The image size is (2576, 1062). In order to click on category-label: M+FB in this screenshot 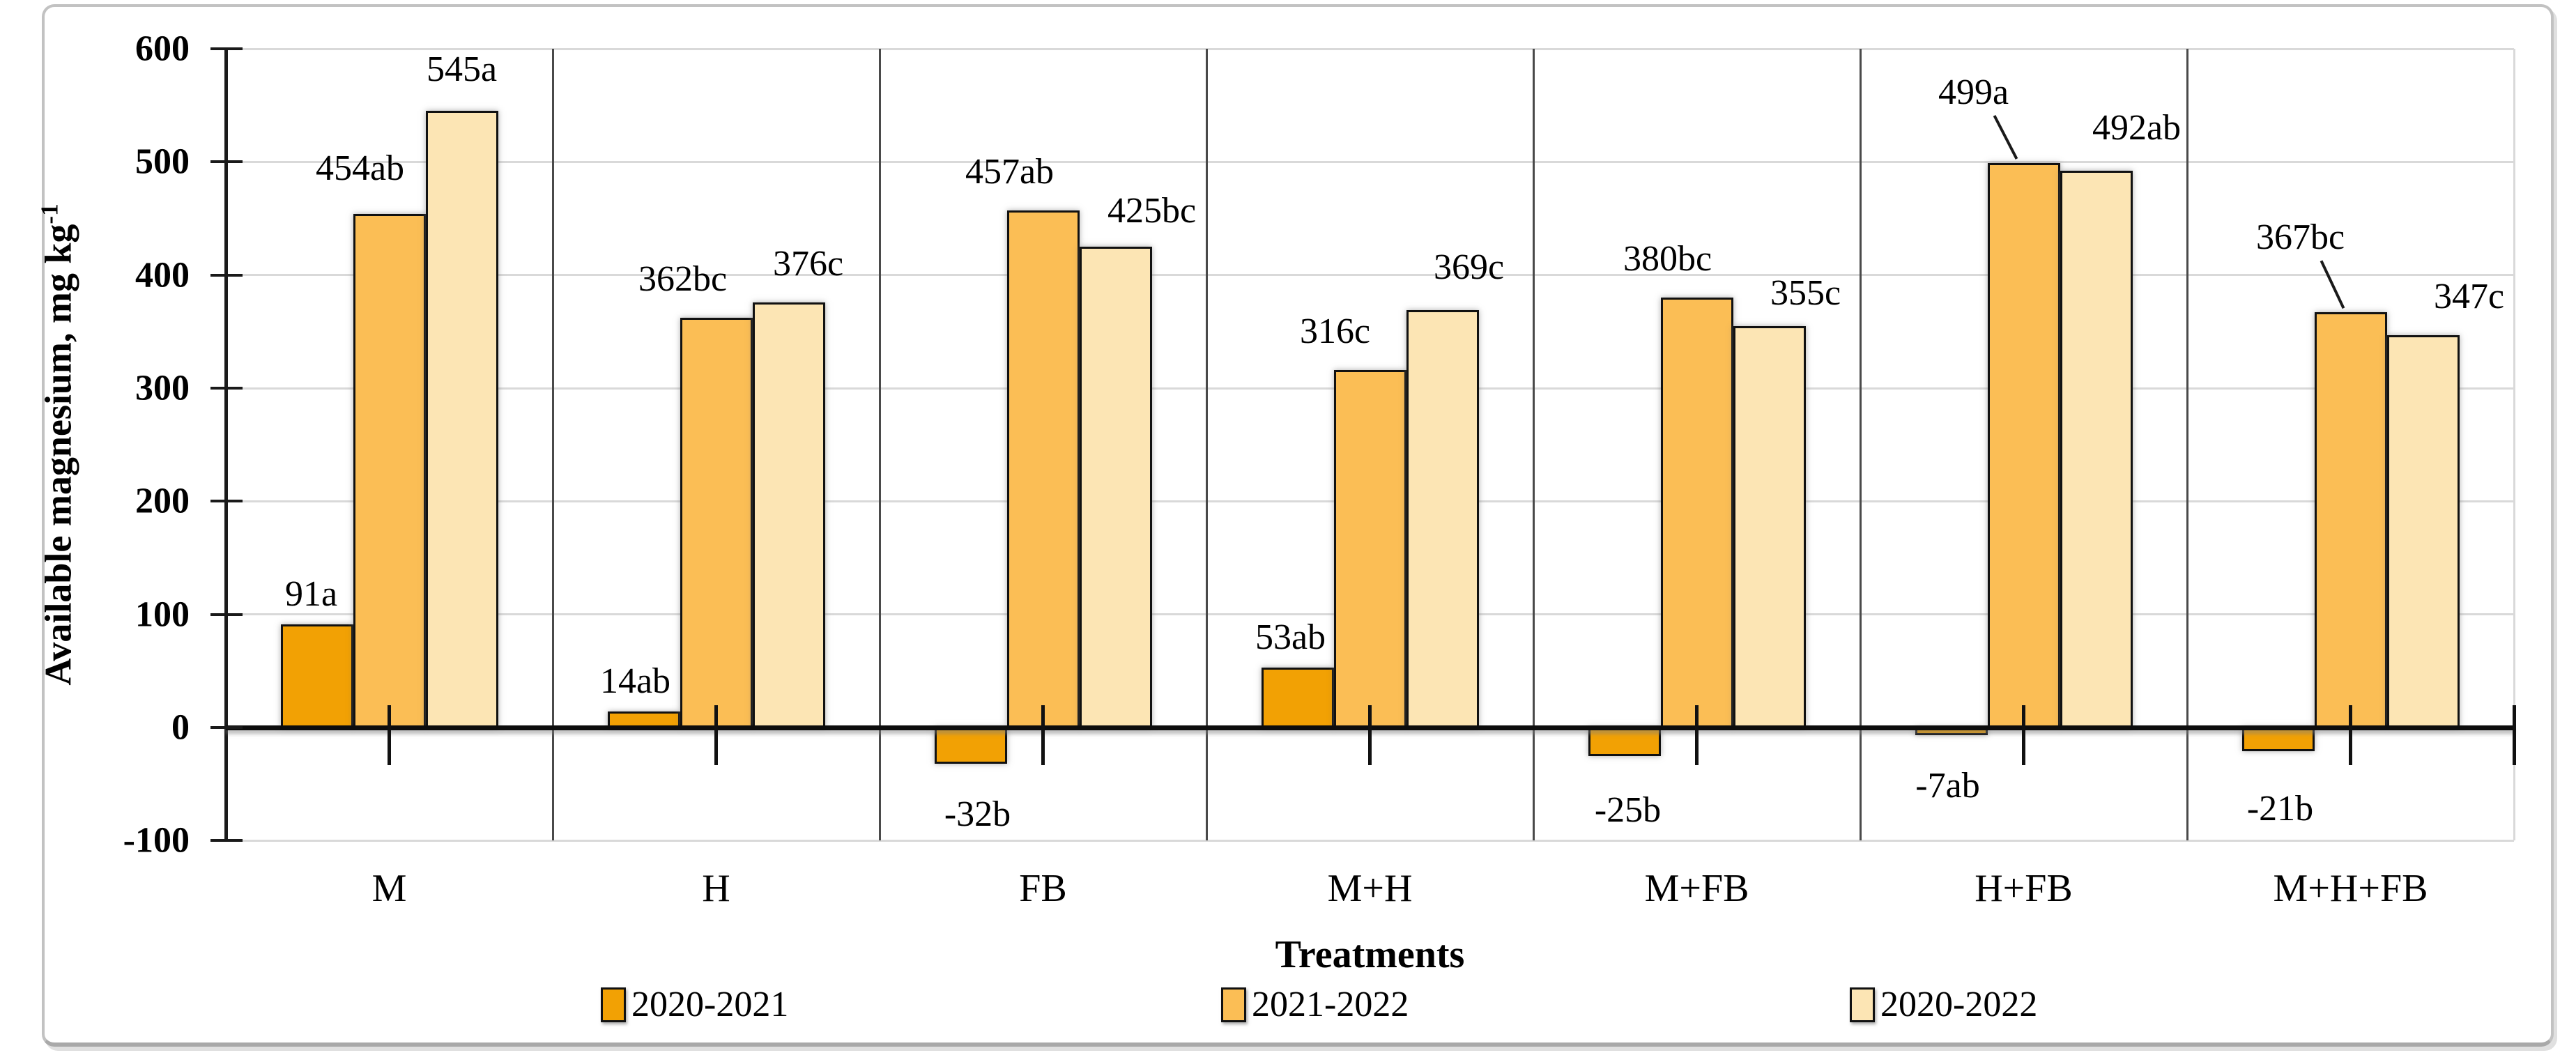, I will do `click(1697, 888)`.